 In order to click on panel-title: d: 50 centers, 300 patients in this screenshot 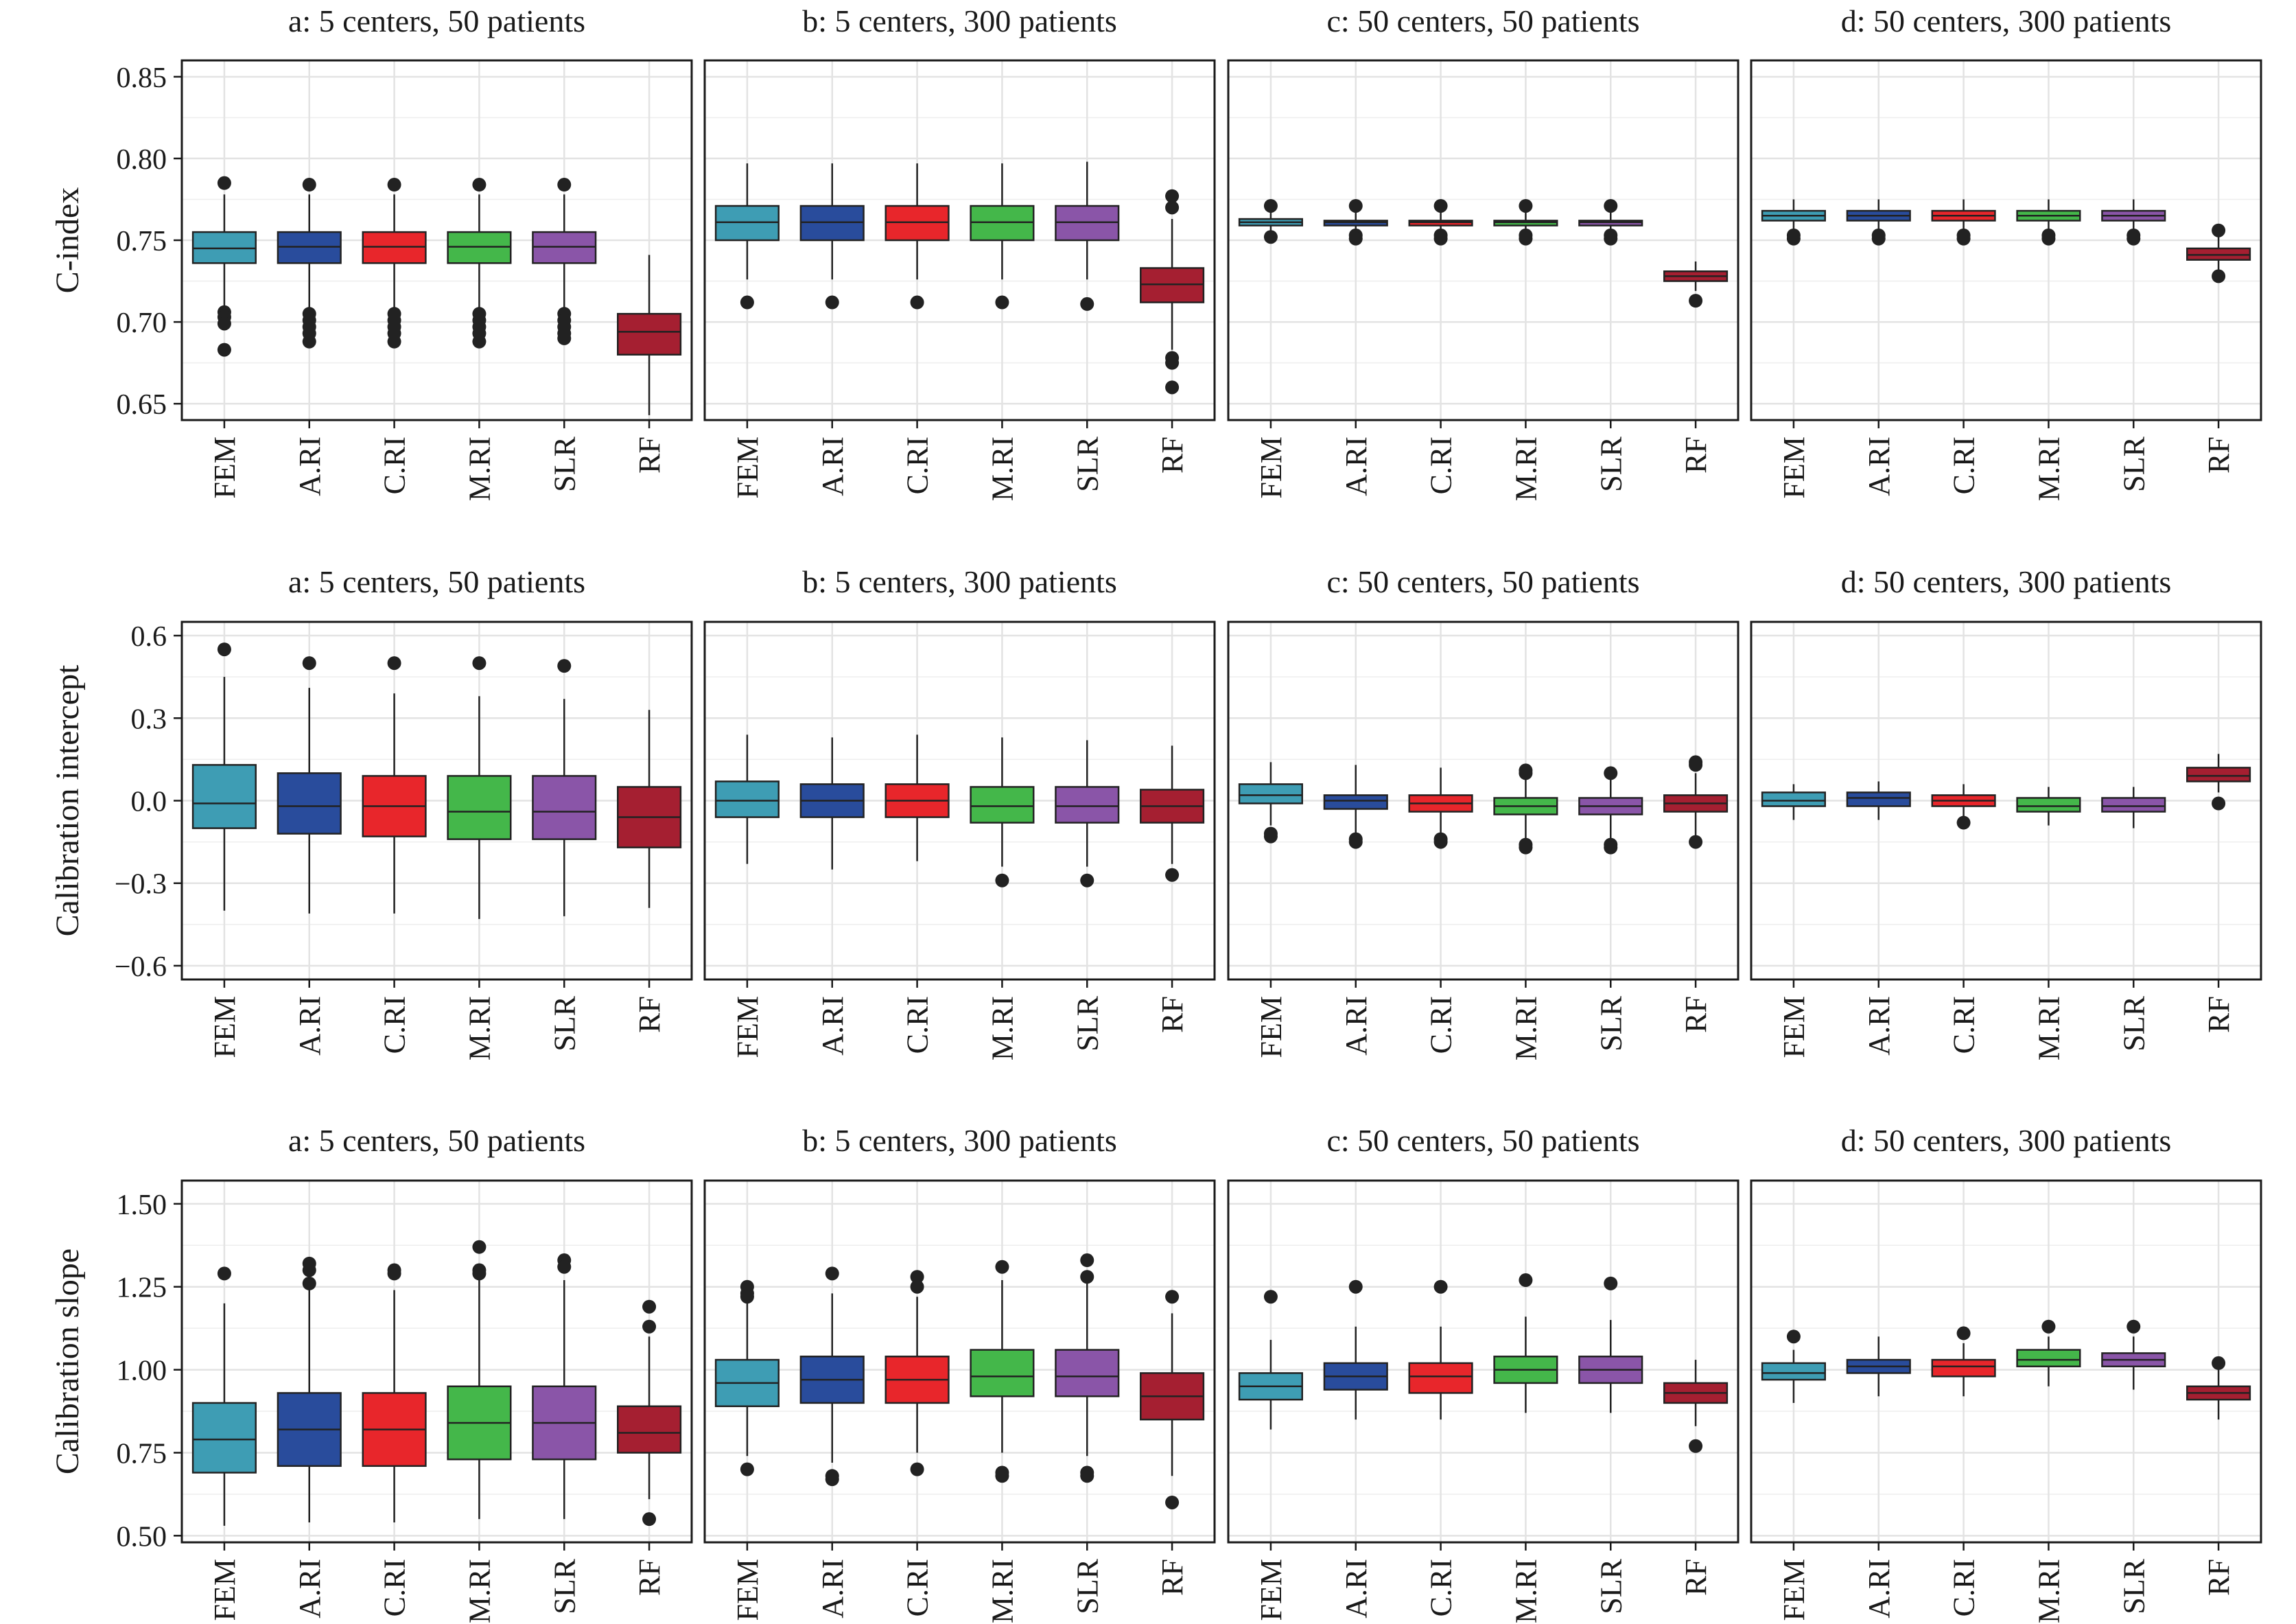, I will do `click(2006, 1140)`.